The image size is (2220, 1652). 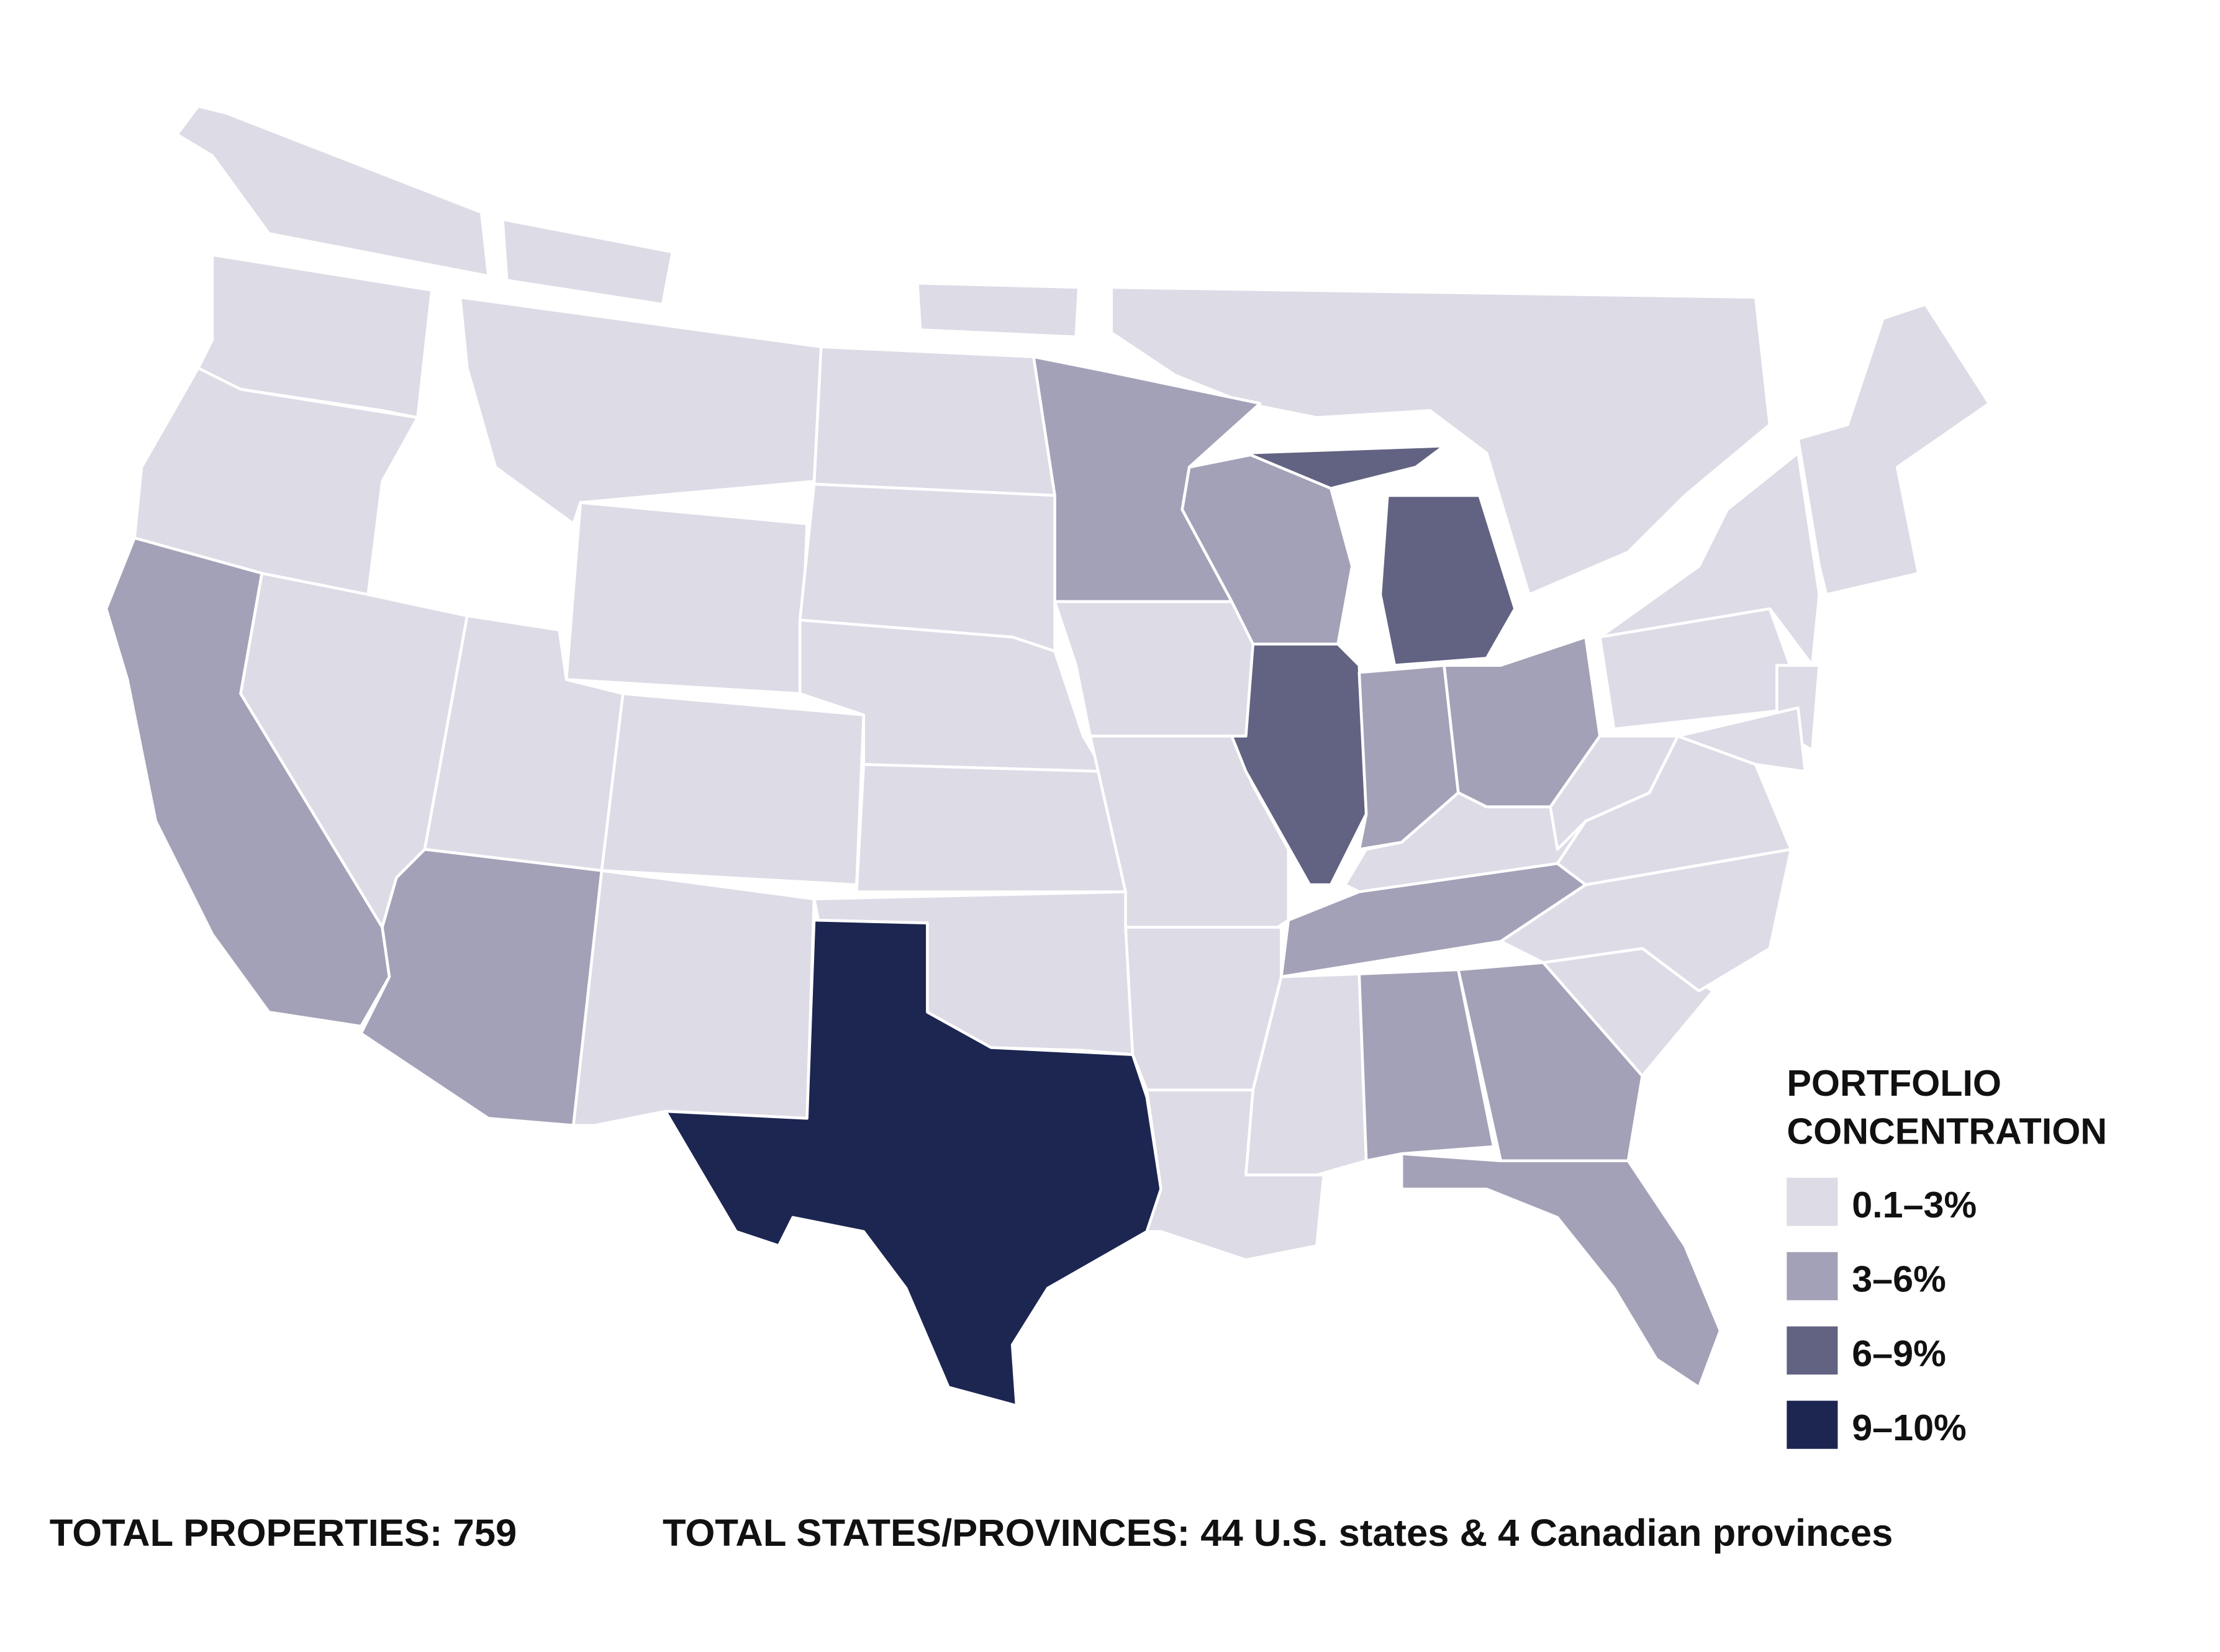 What do you see at coordinates (284, 1533) in the screenshot?
I see `footer-properties: TOTAL PROPERTIES: 759` at bounding box center [284, 1533].